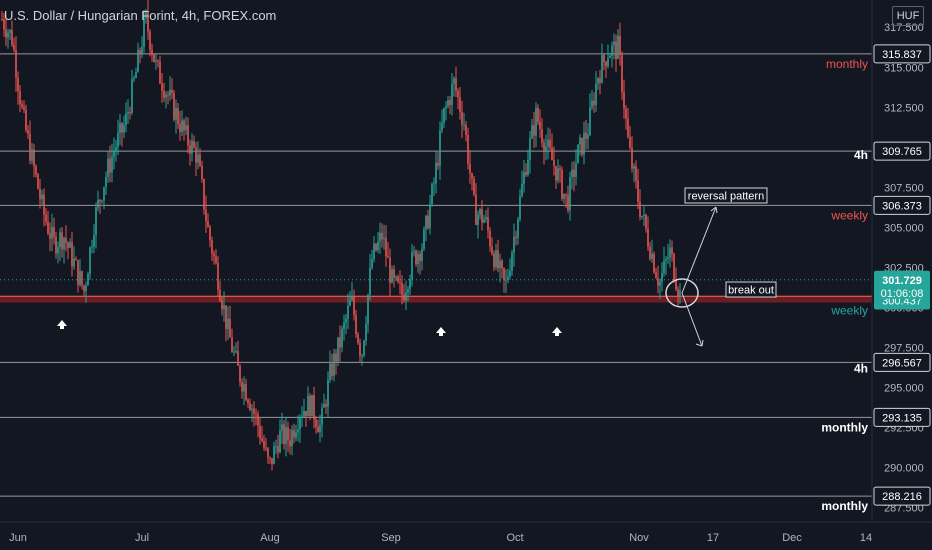  I want to click on support-zone, so click(436, 299).